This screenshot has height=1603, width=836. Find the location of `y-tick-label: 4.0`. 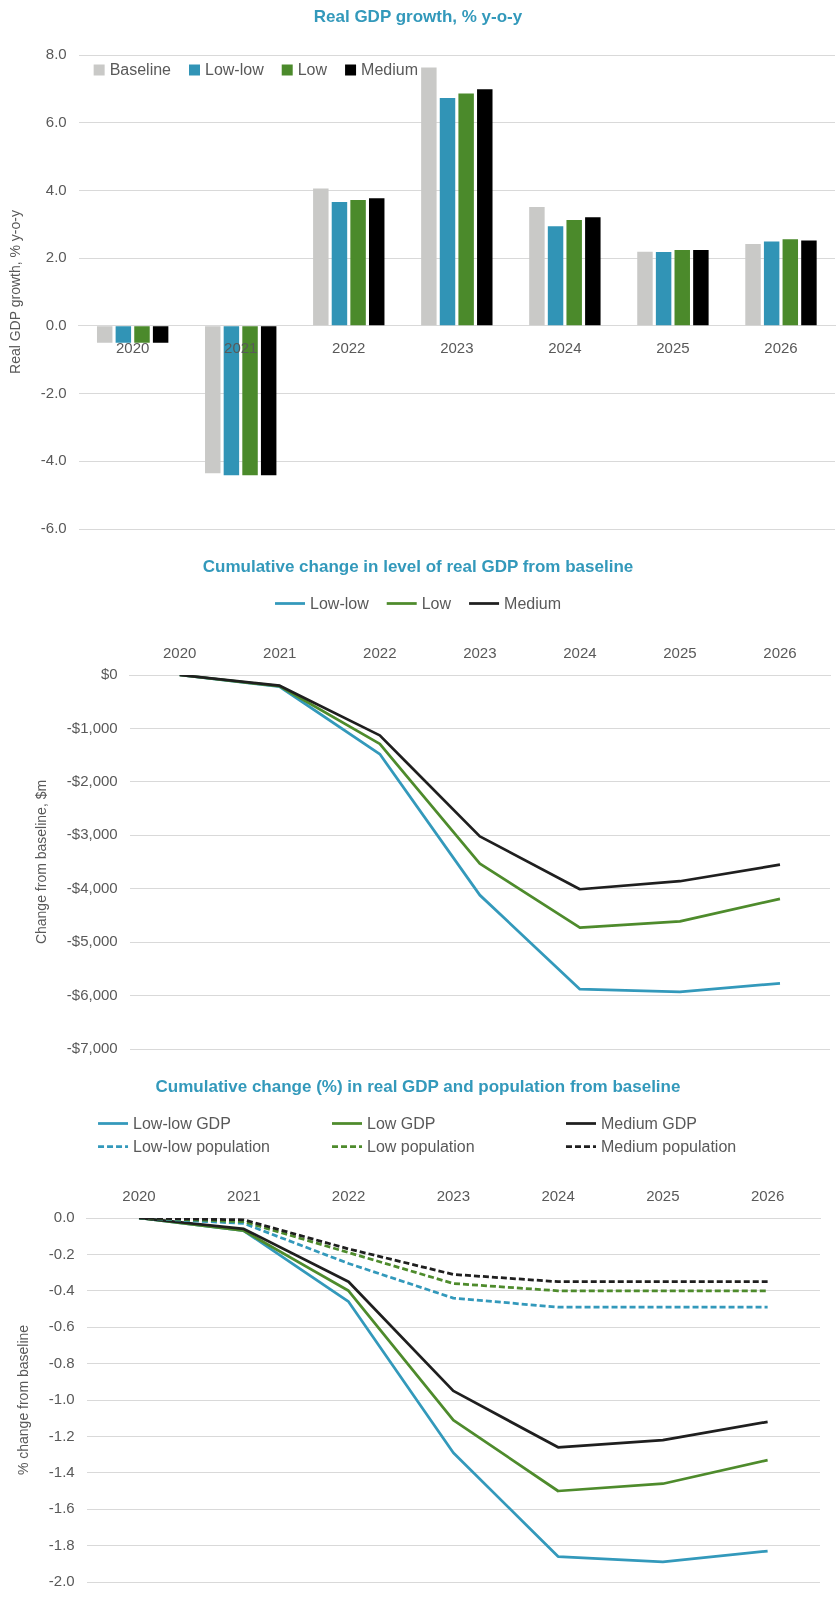

y-tick-label: 4.0 is located at coordinates (56, 189).